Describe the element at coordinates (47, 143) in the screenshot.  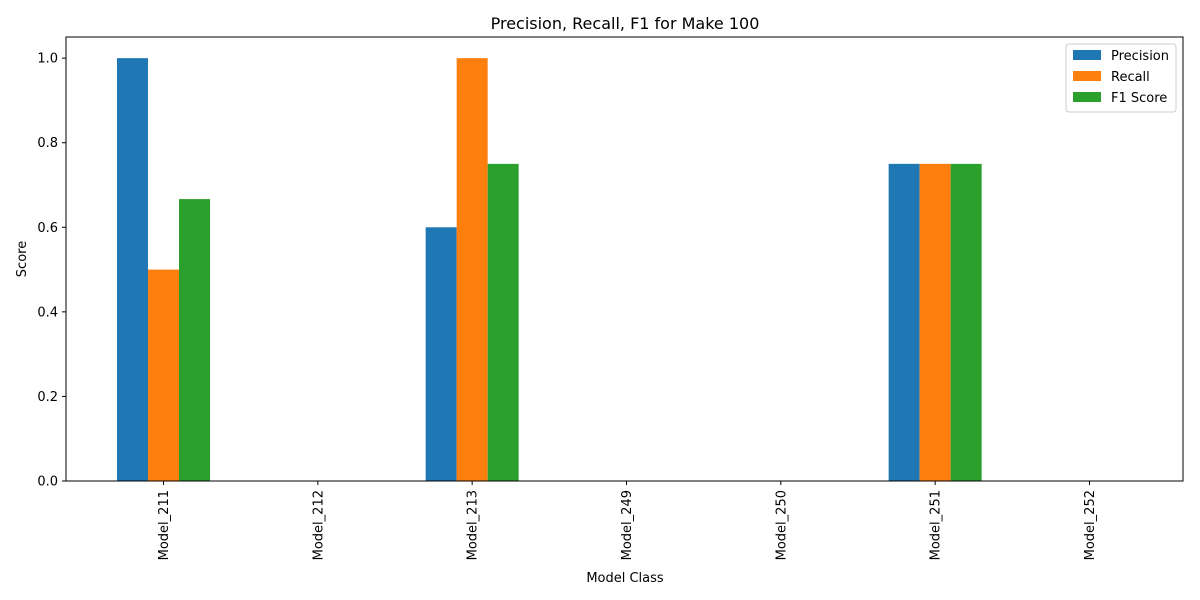
I see `y-tick-label: 0.8` at that location.